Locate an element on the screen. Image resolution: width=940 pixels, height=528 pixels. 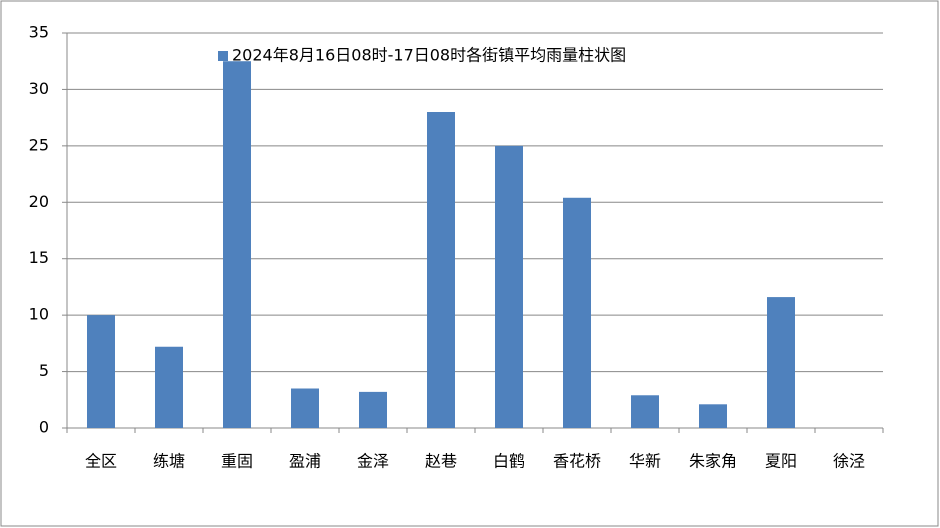
y-tick-label: 35 is located at coordinates (39, 32).